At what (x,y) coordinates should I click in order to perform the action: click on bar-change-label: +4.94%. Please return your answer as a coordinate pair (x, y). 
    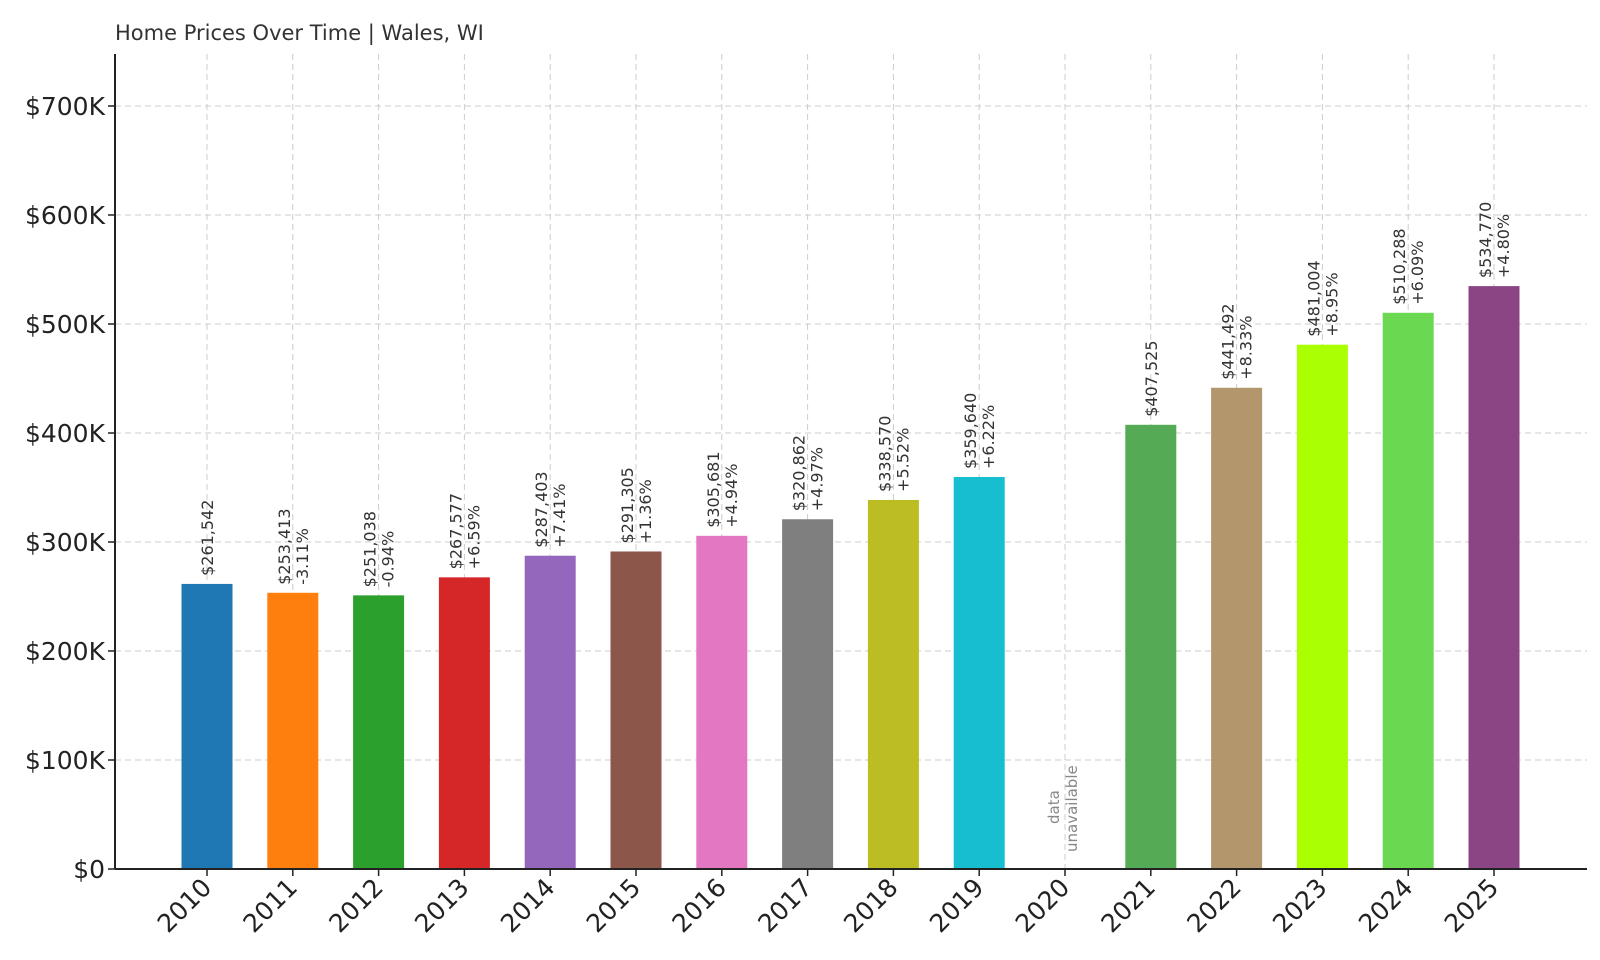
    Looking at the image, I should click on (731, 496).